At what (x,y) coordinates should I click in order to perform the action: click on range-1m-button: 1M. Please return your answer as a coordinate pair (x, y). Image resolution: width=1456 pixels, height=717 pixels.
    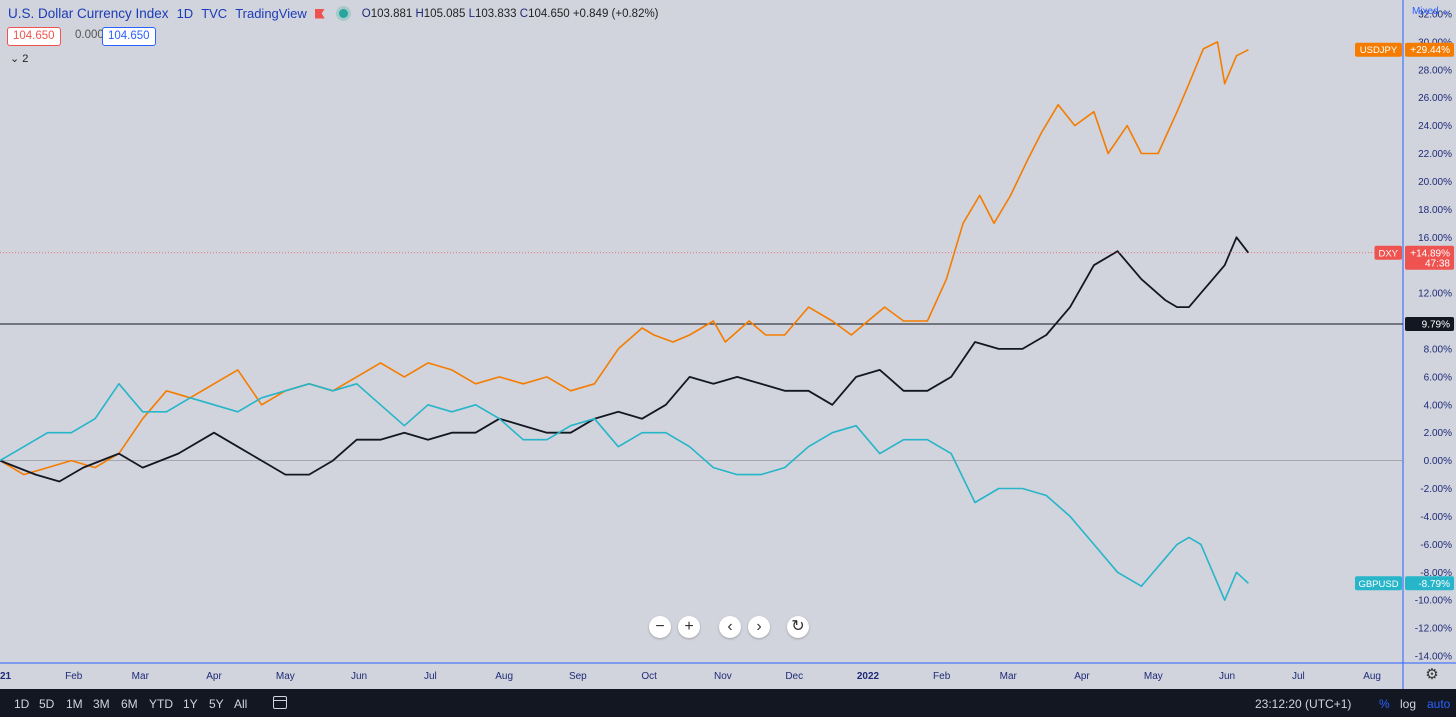
    Looking at the image, I should click on (74, 704).